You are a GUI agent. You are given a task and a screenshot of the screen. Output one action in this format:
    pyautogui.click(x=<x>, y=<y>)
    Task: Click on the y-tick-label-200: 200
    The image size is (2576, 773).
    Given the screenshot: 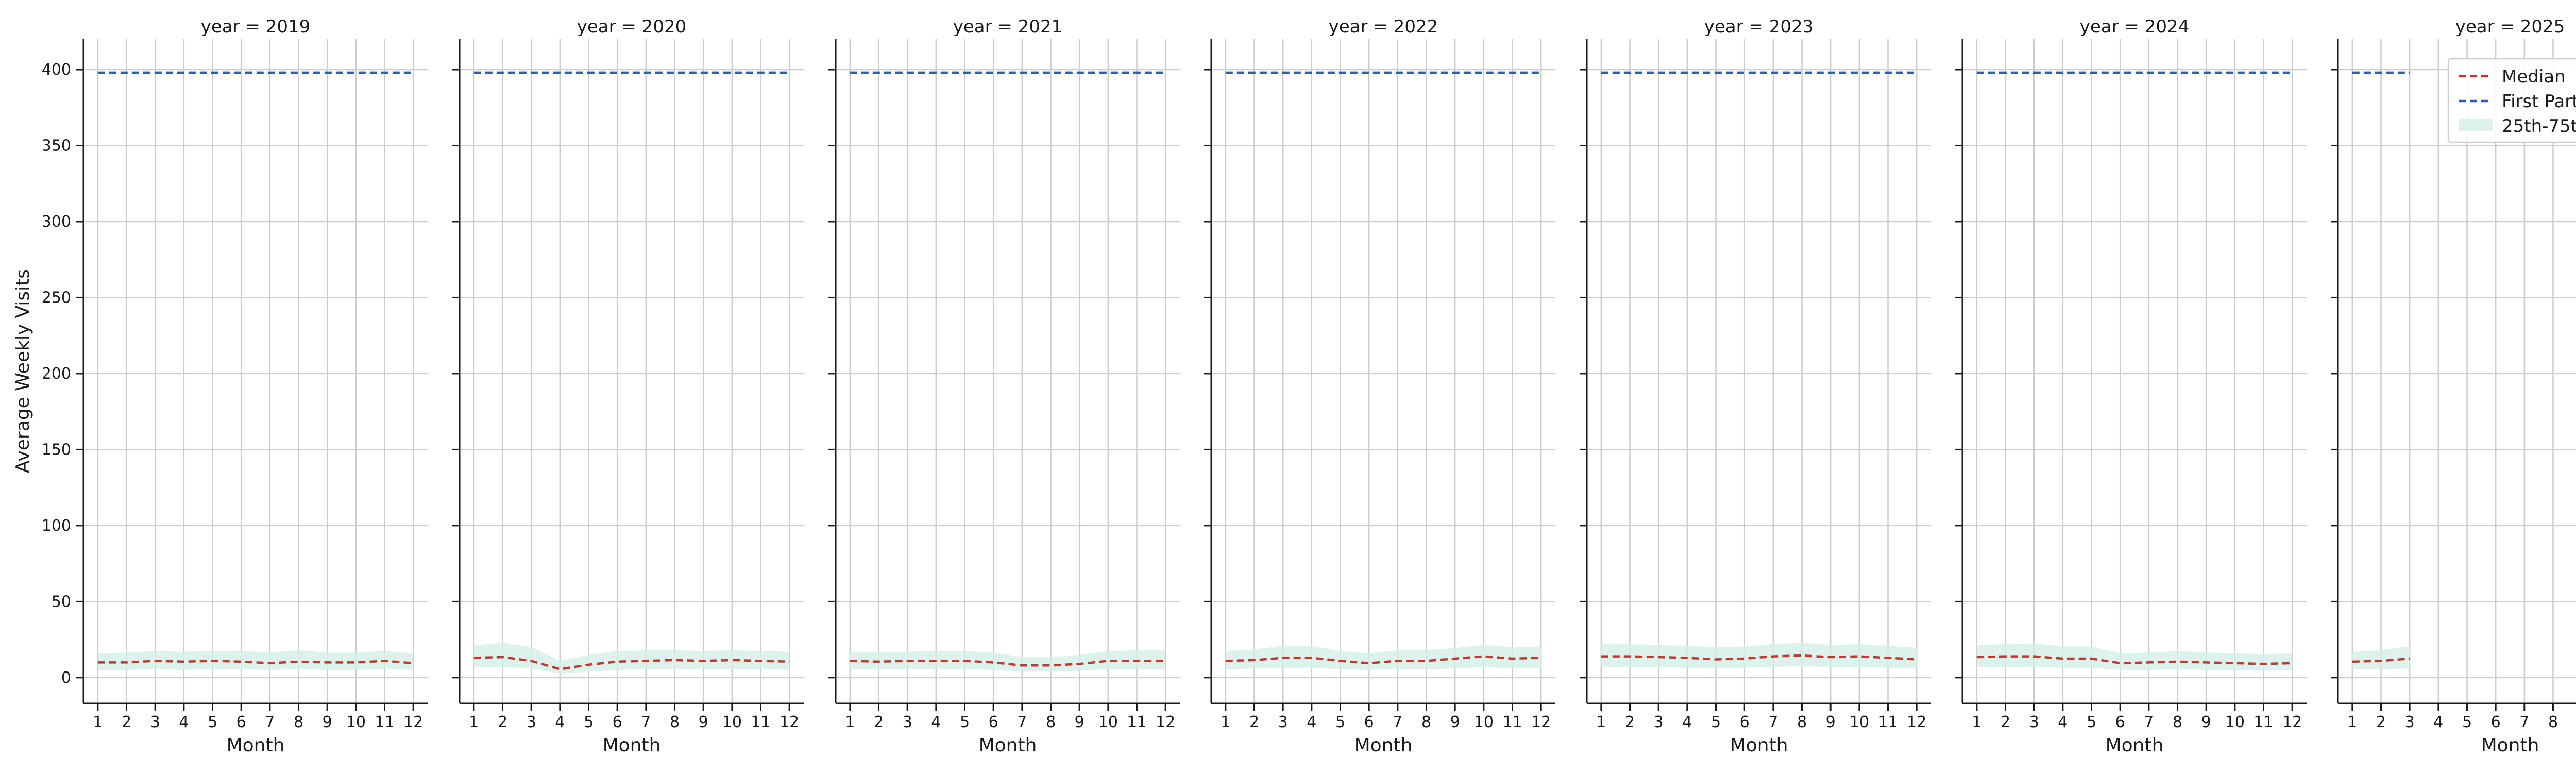 What is the action you would take?
    pyautogui.click(x=56, y=374)
    